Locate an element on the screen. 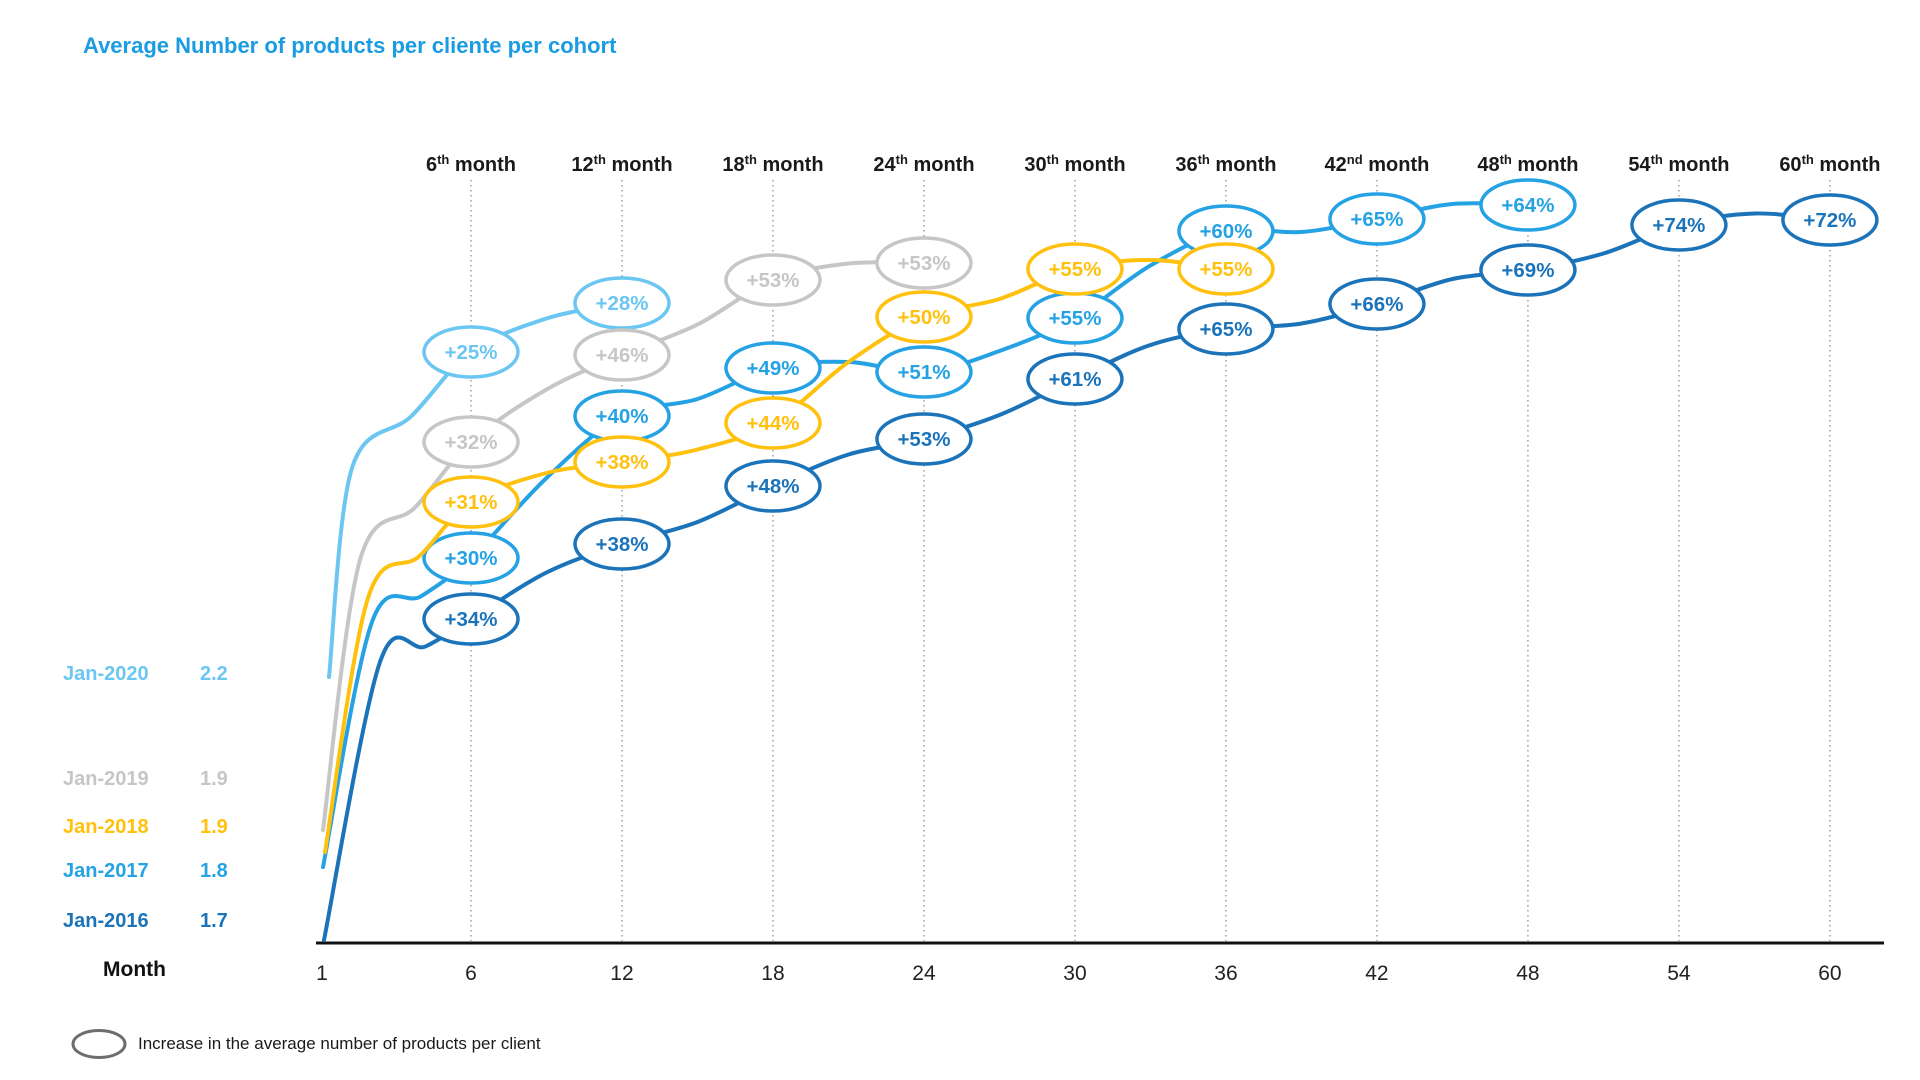  bubble-label-jan-2017-m48: +64% is located at coordinates (1527, 205).